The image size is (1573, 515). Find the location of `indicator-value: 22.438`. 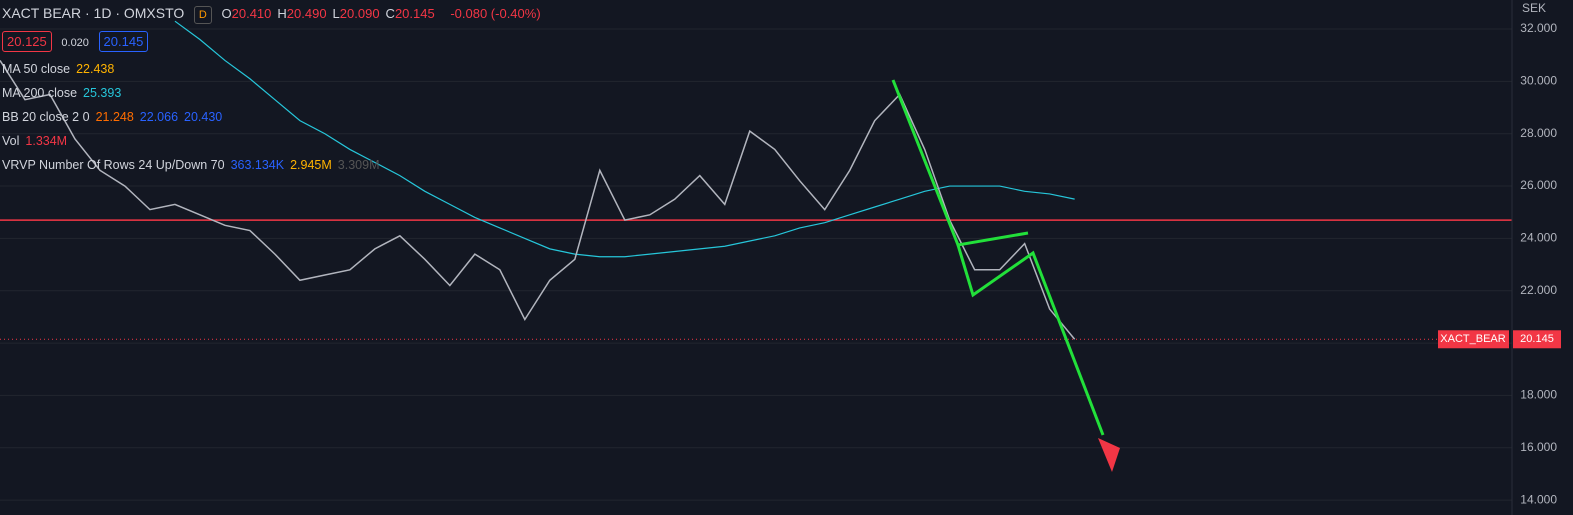

indicator-value: 22.438 is located at coordinates (95, 69).